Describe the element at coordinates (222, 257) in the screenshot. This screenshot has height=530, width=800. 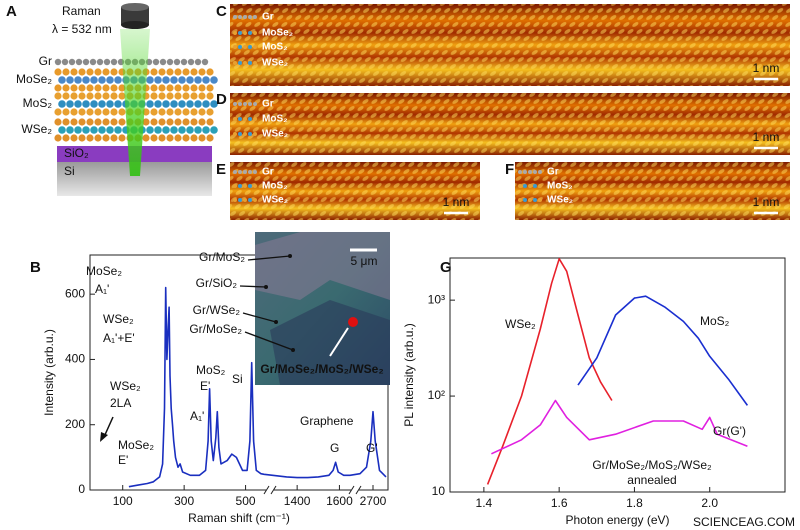
I see `inset-label: Gr/MoS₂` at that location.